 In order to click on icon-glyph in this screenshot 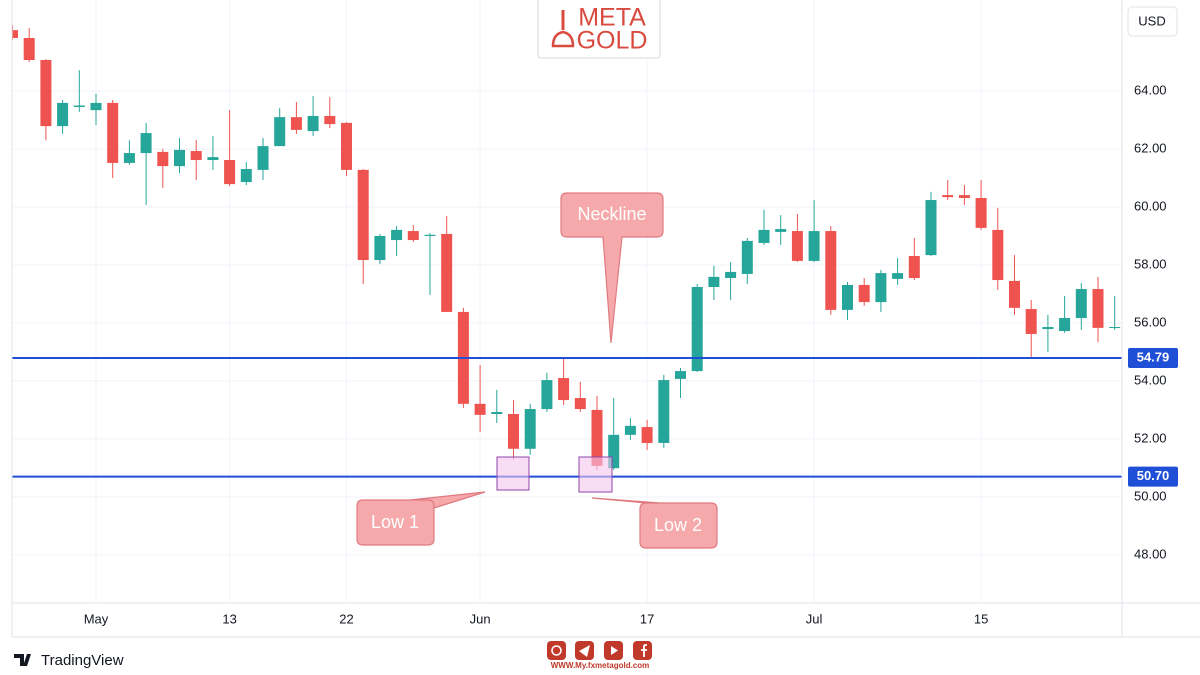, I will do `click(584, 651)`.